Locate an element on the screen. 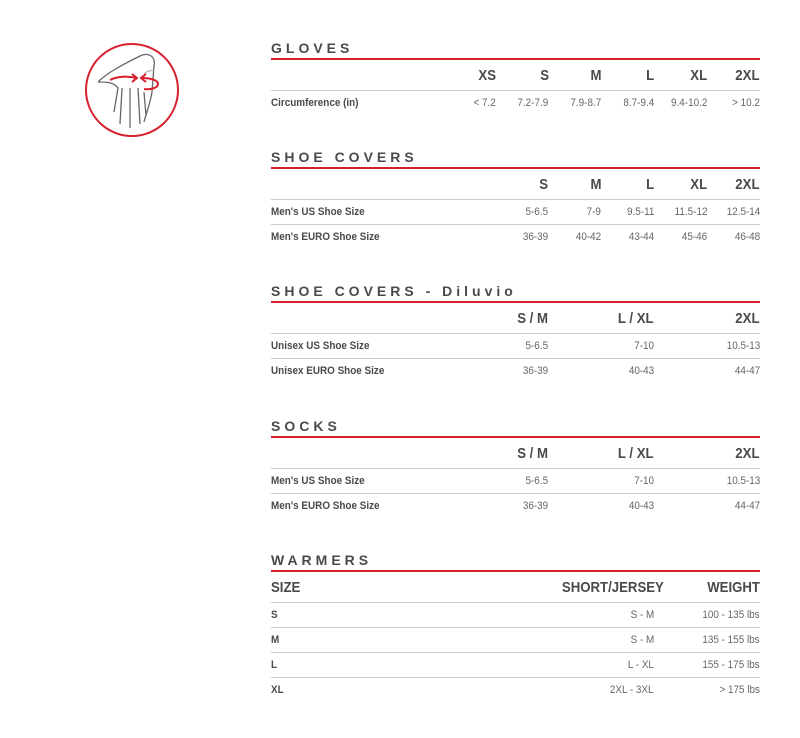 The width and height of the screenshot is (800, 738). column-header: M is located at coordinates (574, 184).